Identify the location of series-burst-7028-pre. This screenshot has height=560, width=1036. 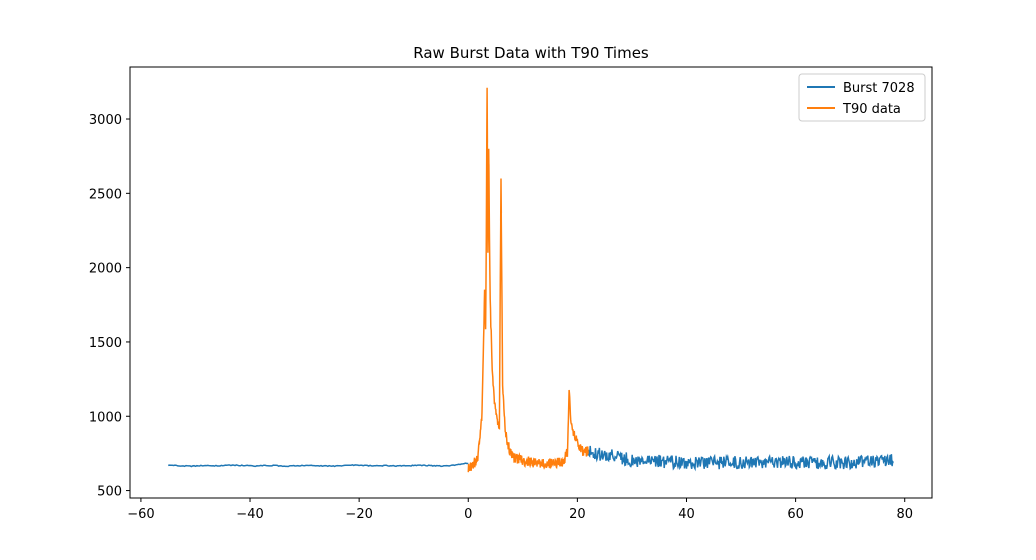
(318, 465).